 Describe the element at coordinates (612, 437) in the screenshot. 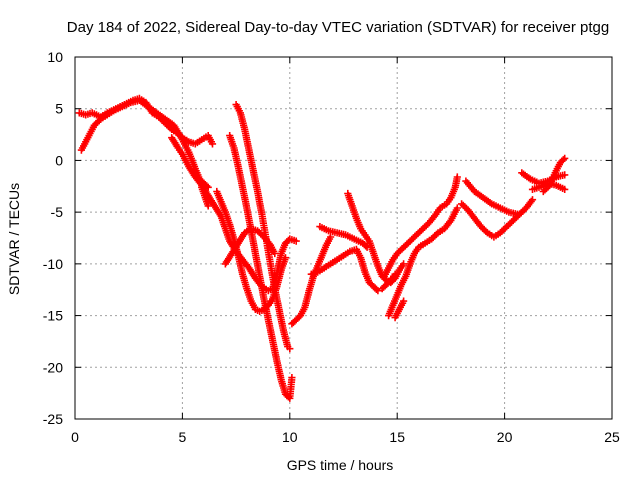

I see `x-tick-label: 25` at that location.